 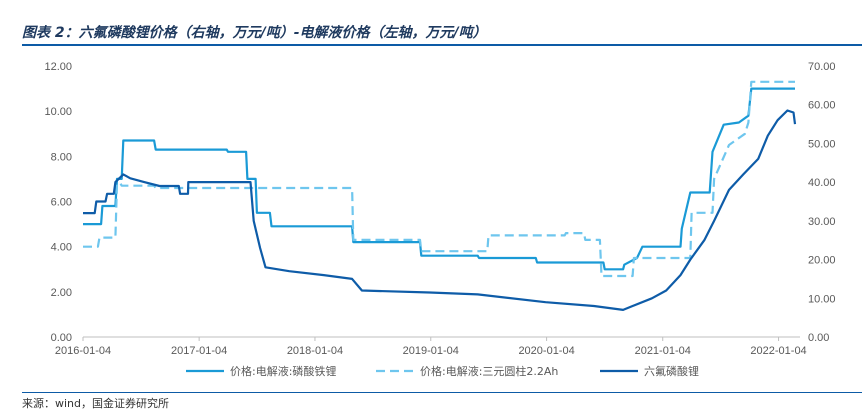 What do you see at coordinates (778, 351) in the screenshot?
I see `x-tick-label: 2022-01-04` at bounding box center [778, 351].